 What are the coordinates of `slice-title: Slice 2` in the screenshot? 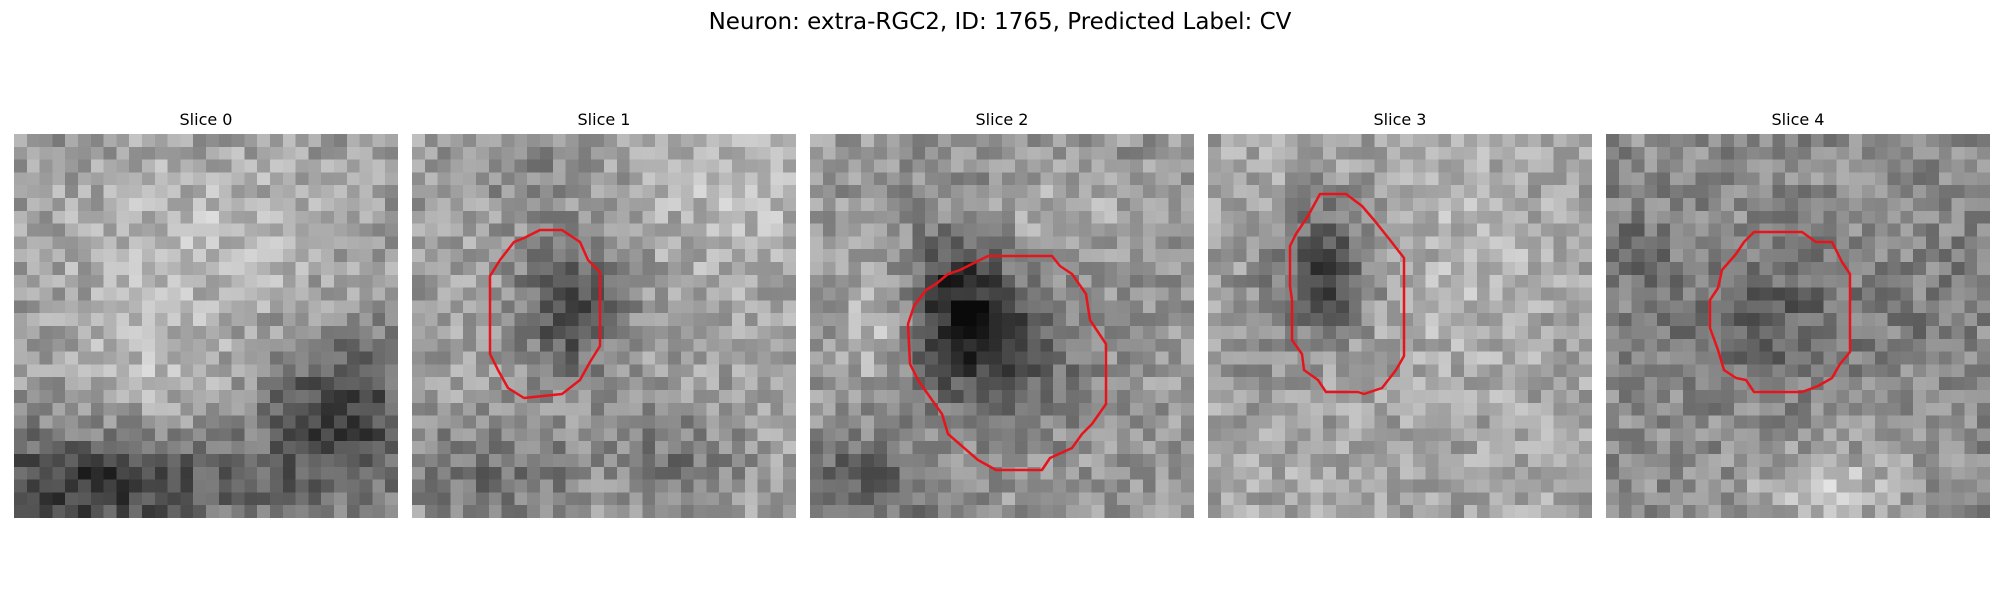 It's located at (1002, 119).